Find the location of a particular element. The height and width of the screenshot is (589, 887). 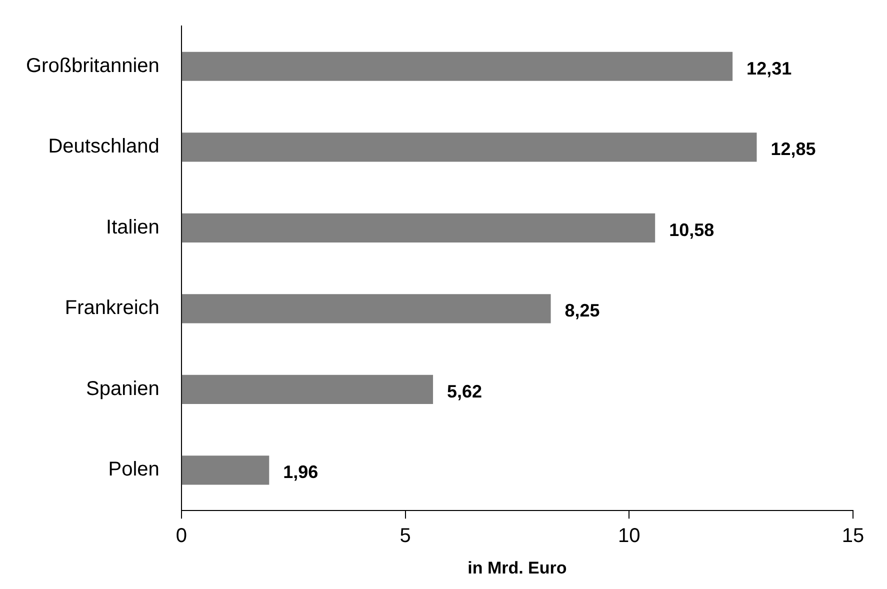

data-label: 1,96 is located at coordinates (300, 472).